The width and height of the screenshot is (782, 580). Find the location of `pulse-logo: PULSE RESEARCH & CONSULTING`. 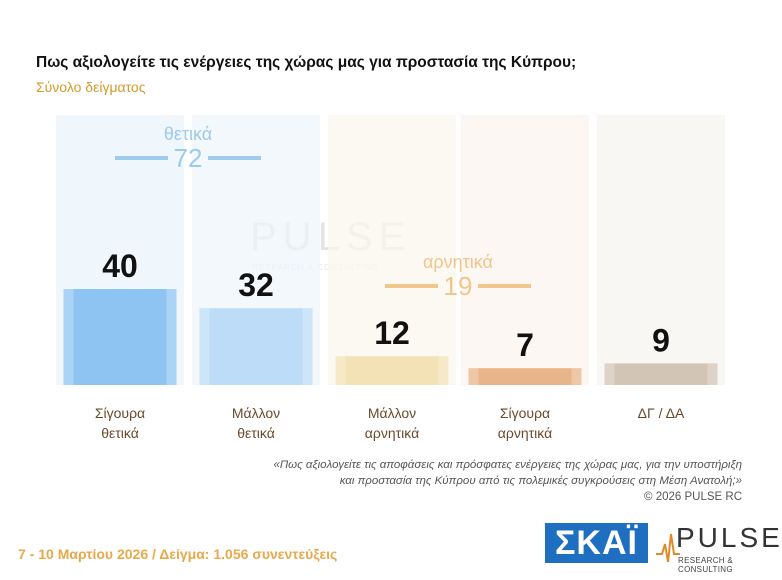

pulse-logo: PULSE RESEARCH & CONSULTING is located at coordinates (718, 548).